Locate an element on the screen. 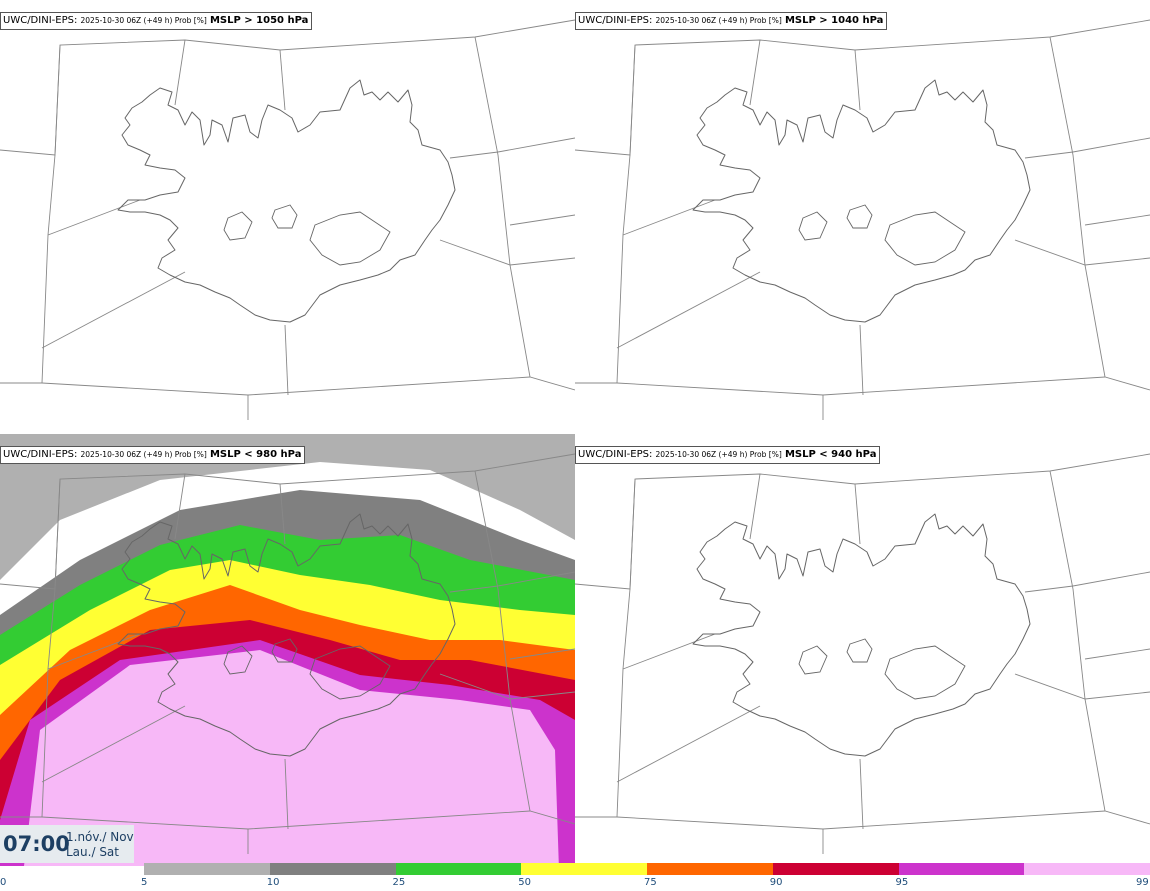  valid-time: 07:00 is located at coordinates (36, 844).